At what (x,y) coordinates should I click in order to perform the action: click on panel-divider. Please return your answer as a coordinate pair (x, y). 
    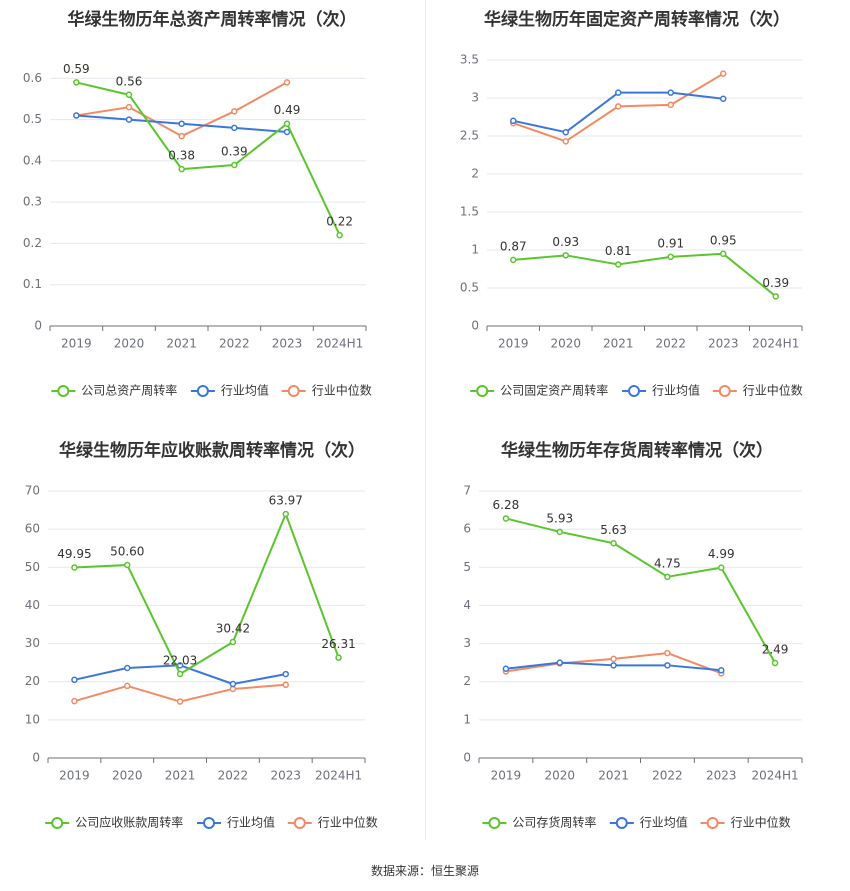
    Looking at the image, I should click on (425, 420).